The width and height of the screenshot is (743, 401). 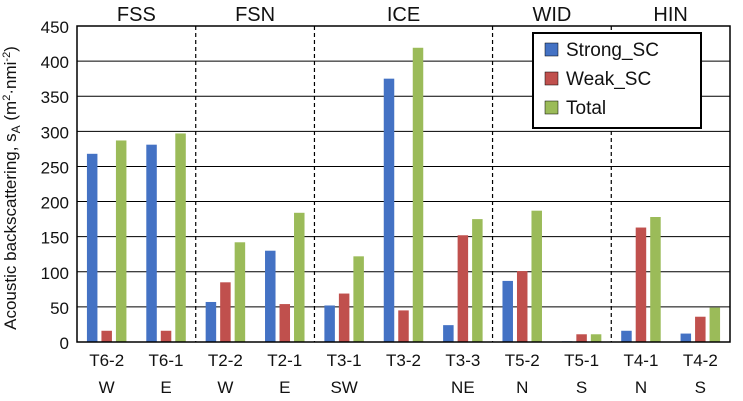 I want to click on legend: Strong_SC Weak_SC Total, so click(x=617, y=80).